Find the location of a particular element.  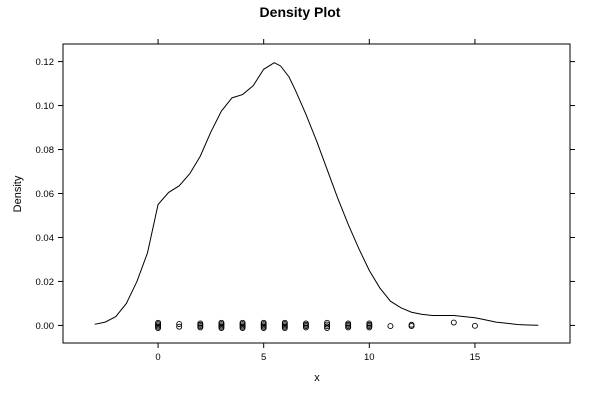

y-tick-label: 0.08 is located at coordinates (45, 150).